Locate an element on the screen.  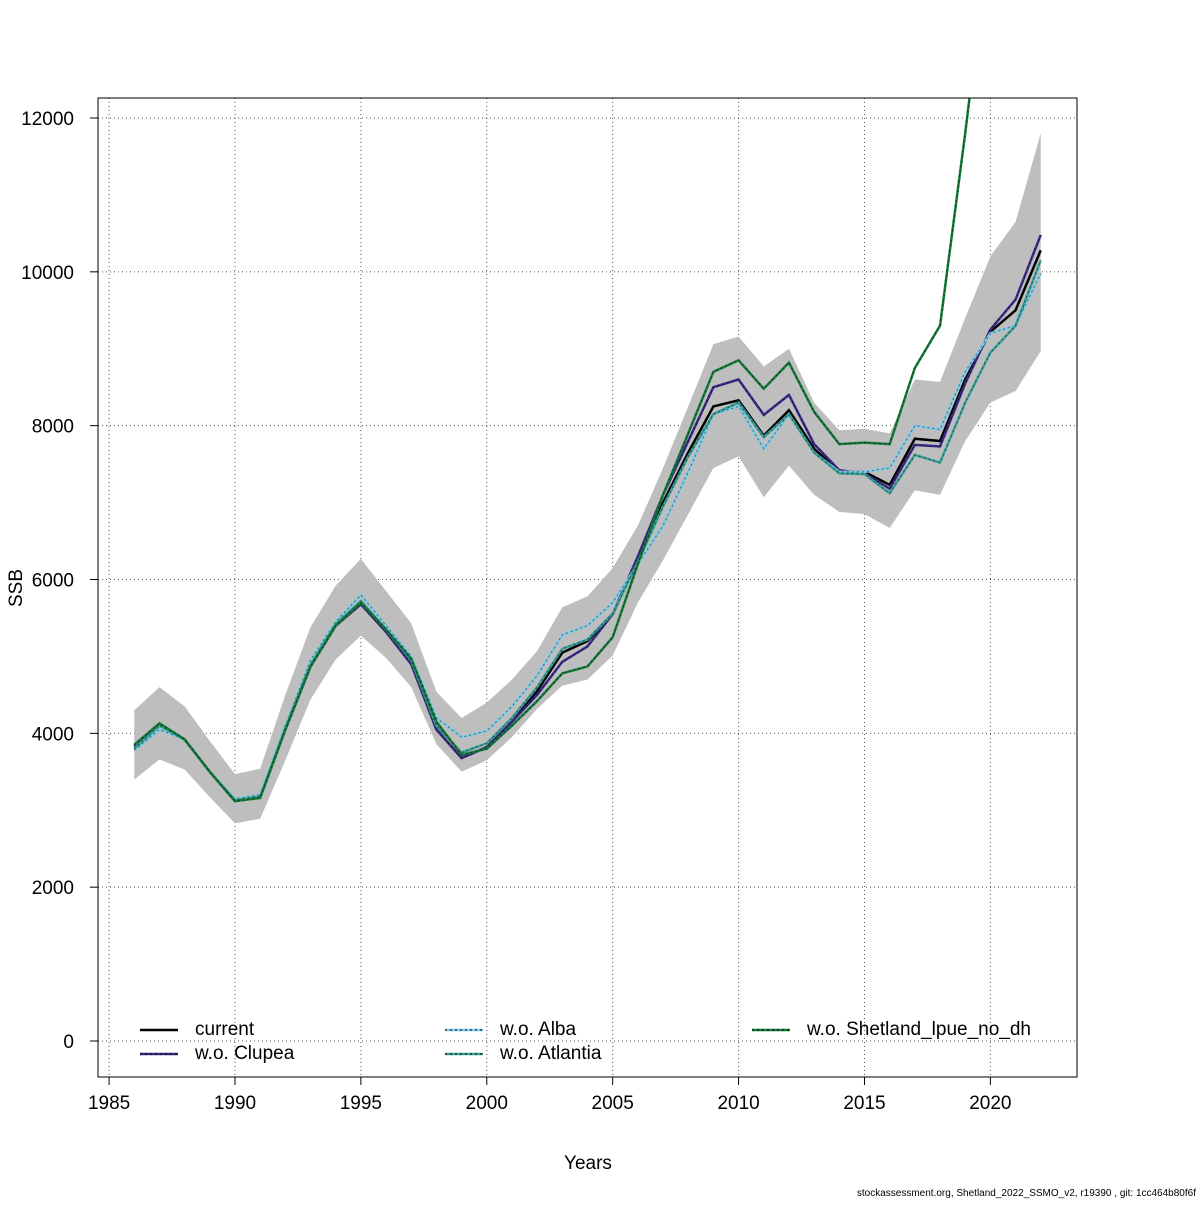
legend-label: w.o. Clupea is located at coordinates (244, 1053).